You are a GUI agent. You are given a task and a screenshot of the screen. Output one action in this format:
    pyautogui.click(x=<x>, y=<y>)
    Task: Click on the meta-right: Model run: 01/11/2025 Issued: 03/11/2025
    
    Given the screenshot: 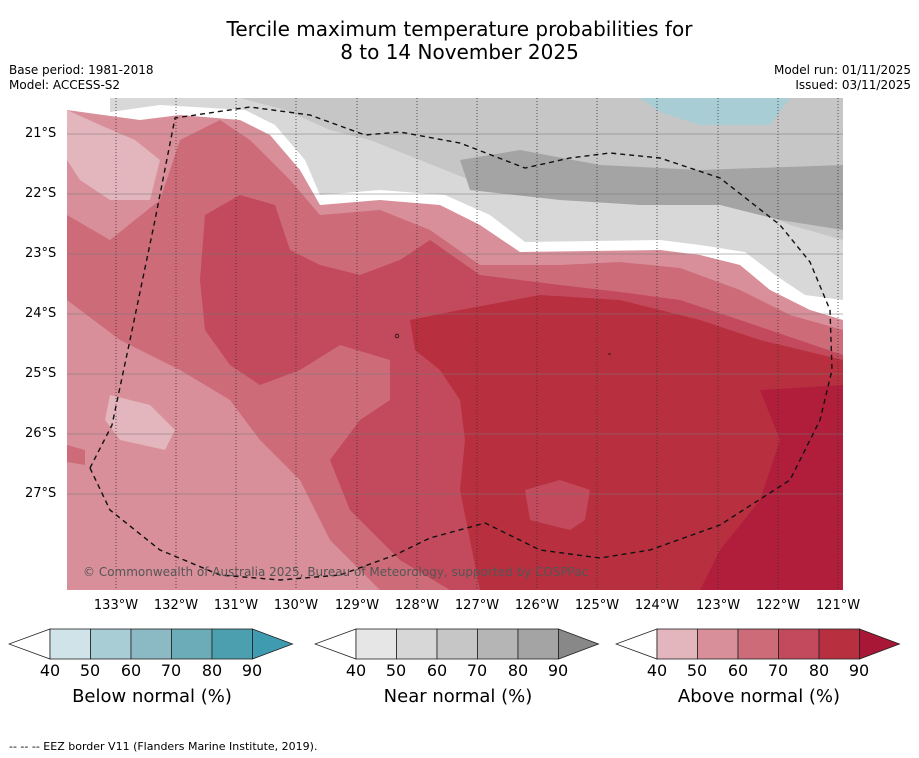 What is the action you would take?
    pyautogui.click(x=842, y=78)
    